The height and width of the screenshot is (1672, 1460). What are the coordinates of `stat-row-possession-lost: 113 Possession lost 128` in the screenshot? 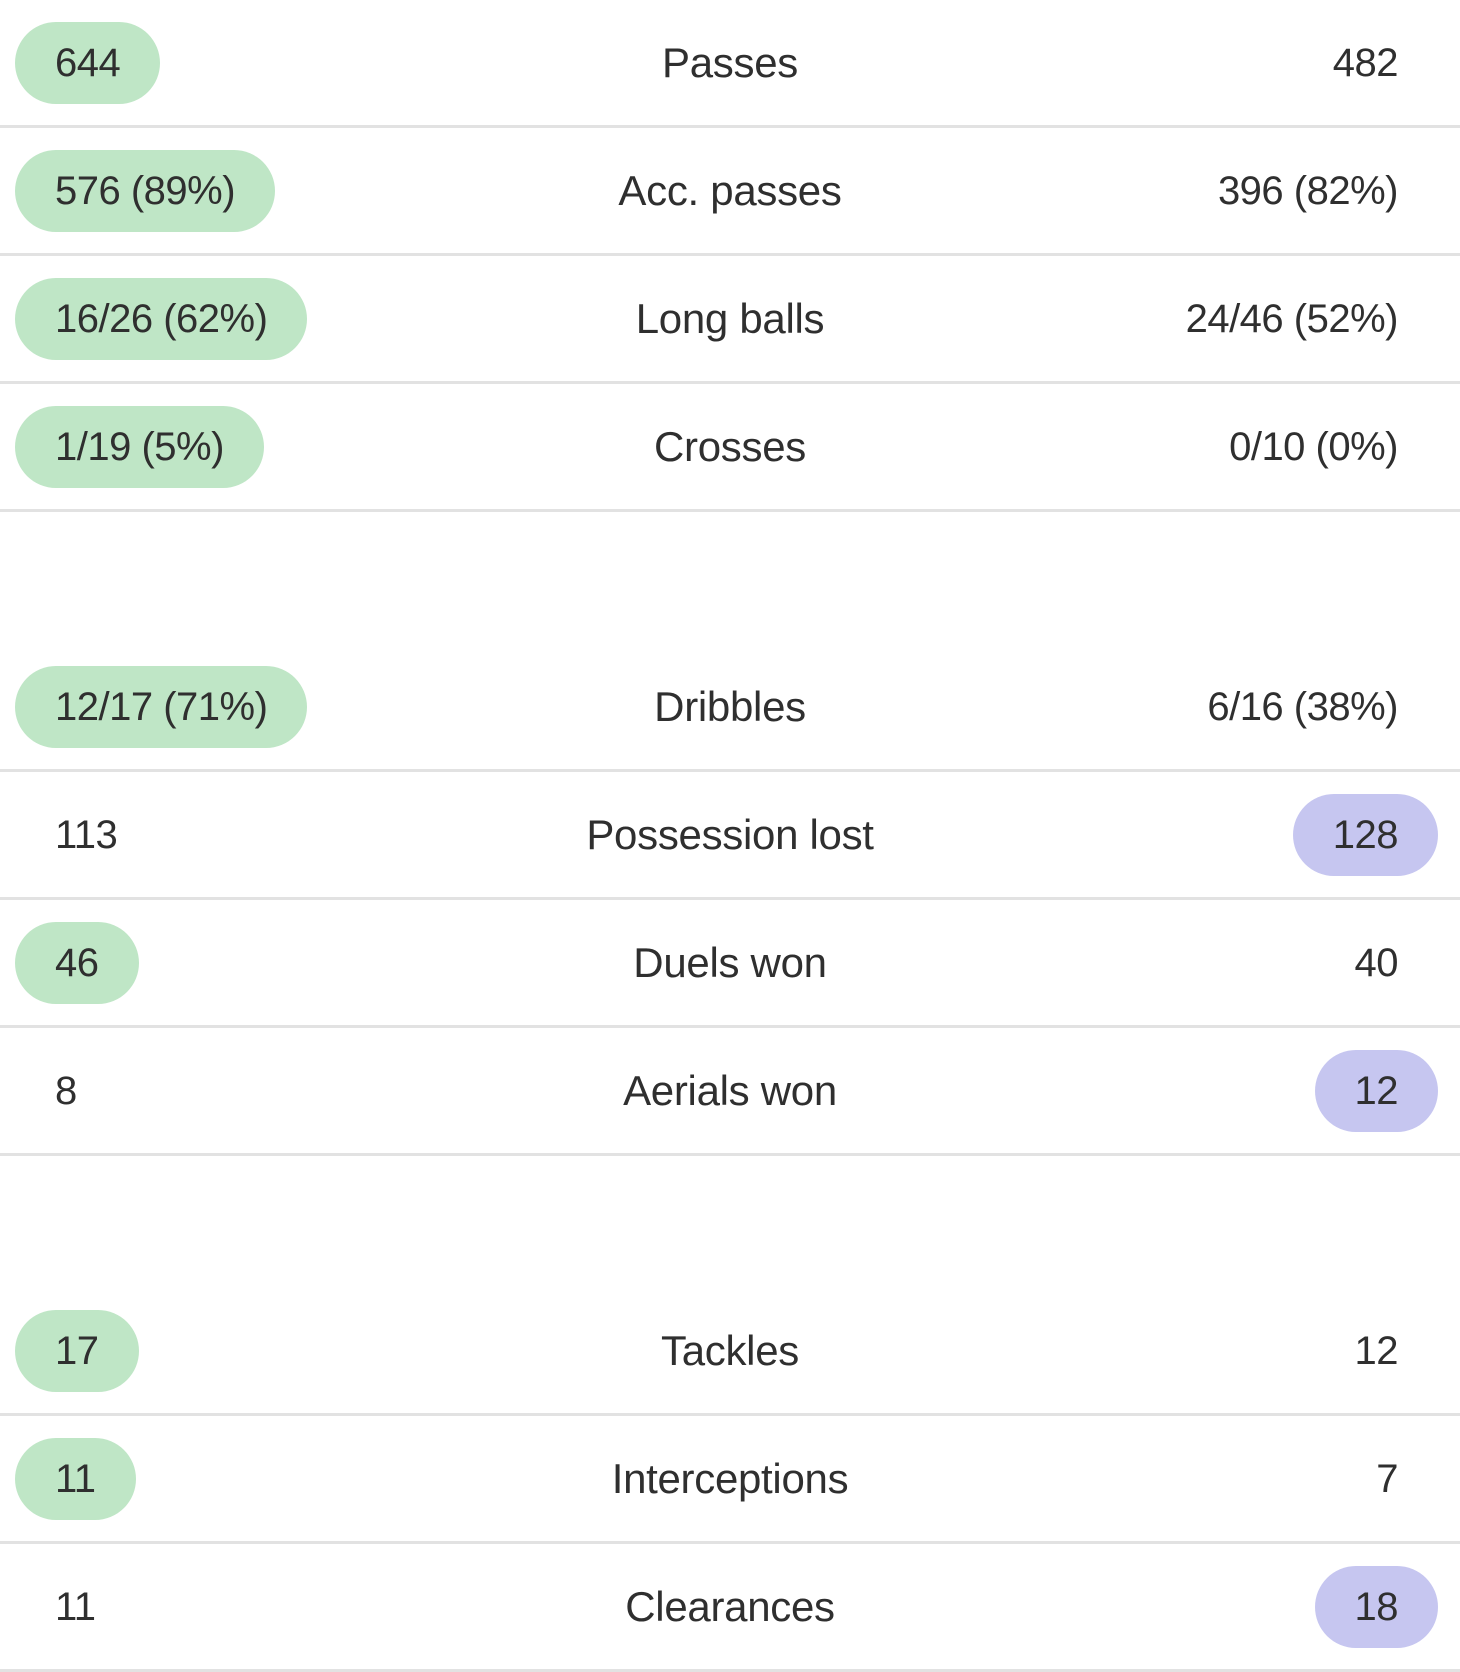 It's located at (730, 836).